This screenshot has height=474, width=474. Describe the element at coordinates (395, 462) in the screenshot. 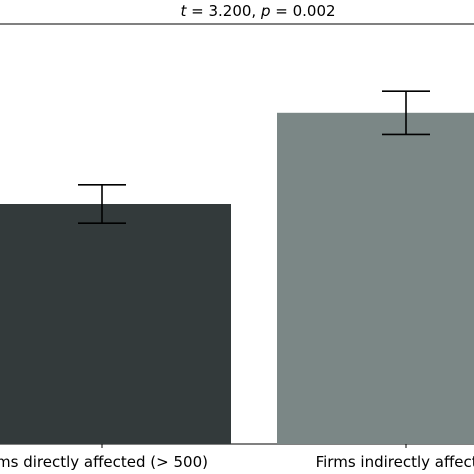

I see `x-tick-label-2: Firms indirectly affected` at that location.